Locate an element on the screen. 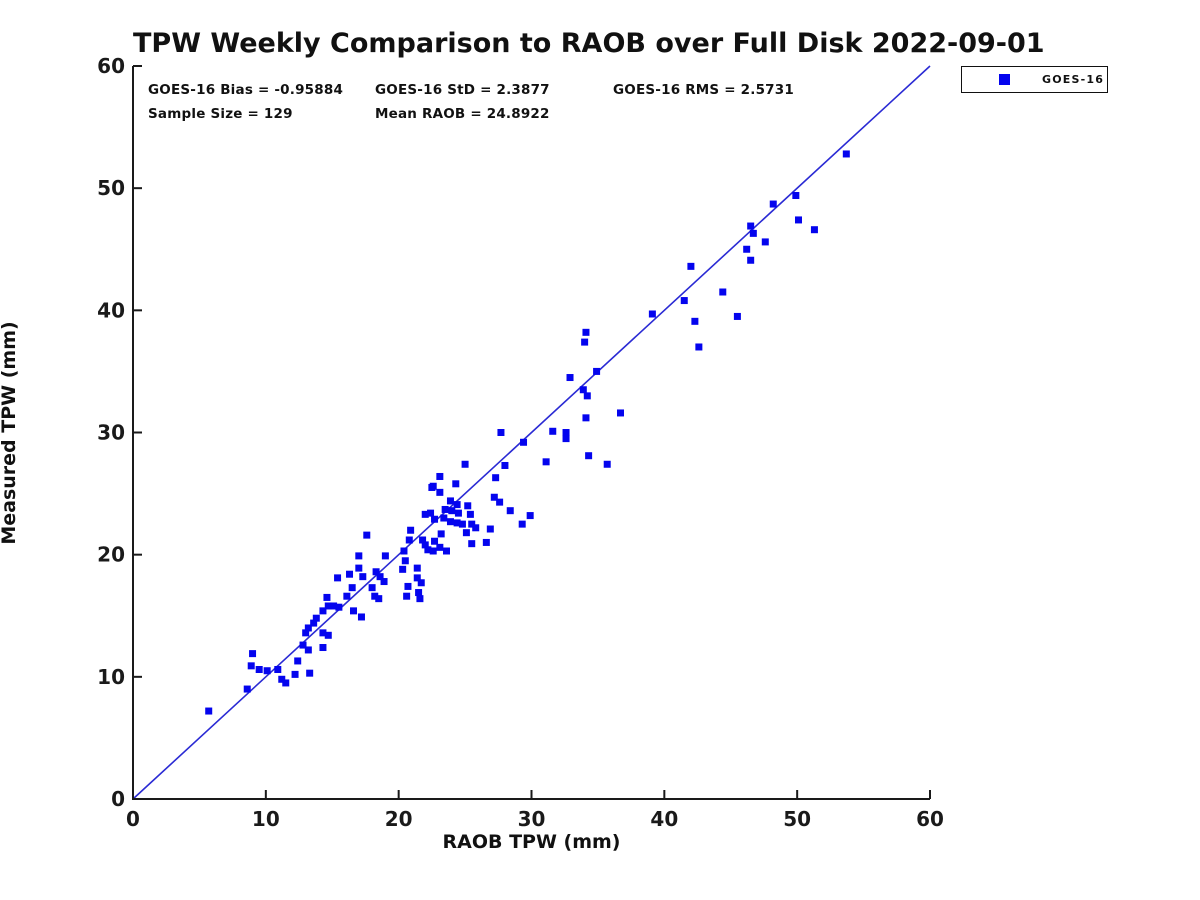  y-tick-label: 0 is located at coordinates (118, 799).